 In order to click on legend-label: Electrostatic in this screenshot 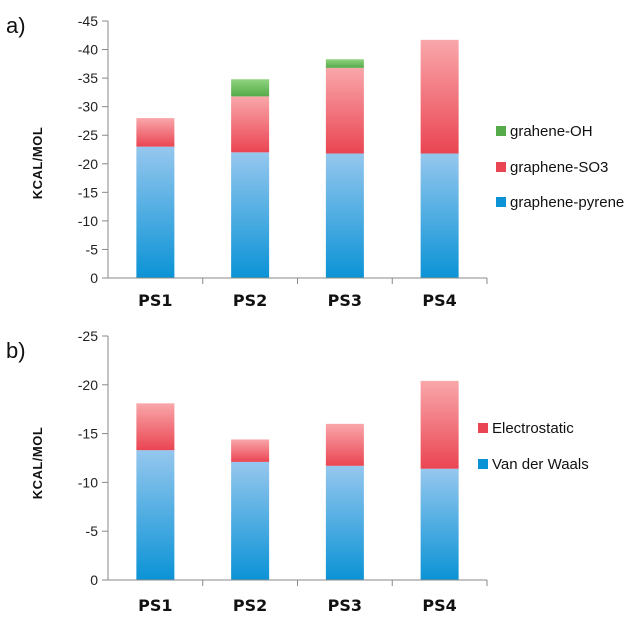, I will do `click(533, 428)`.